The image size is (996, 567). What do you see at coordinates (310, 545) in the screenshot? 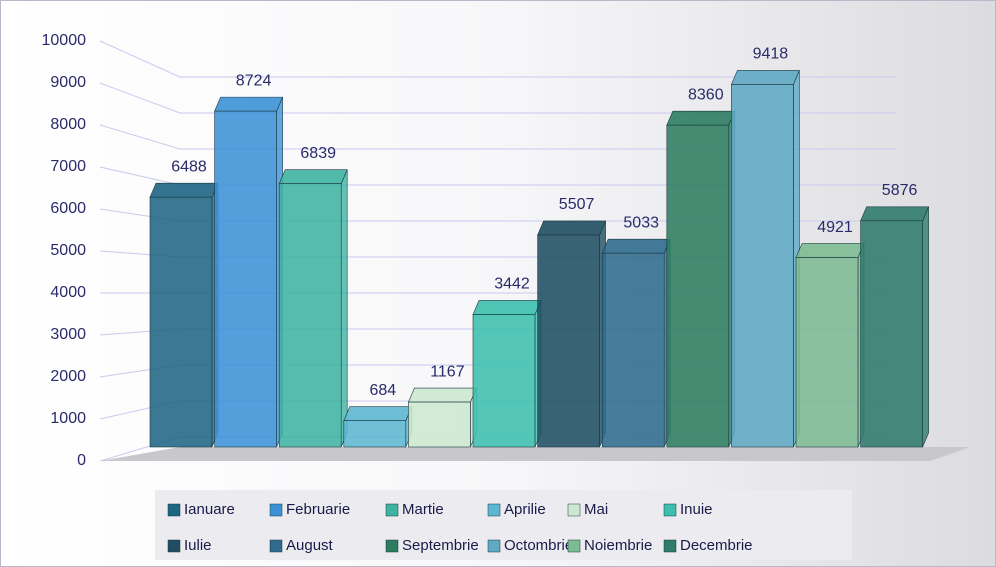
I see `legend-label: August` at bounding box center [310, 545].